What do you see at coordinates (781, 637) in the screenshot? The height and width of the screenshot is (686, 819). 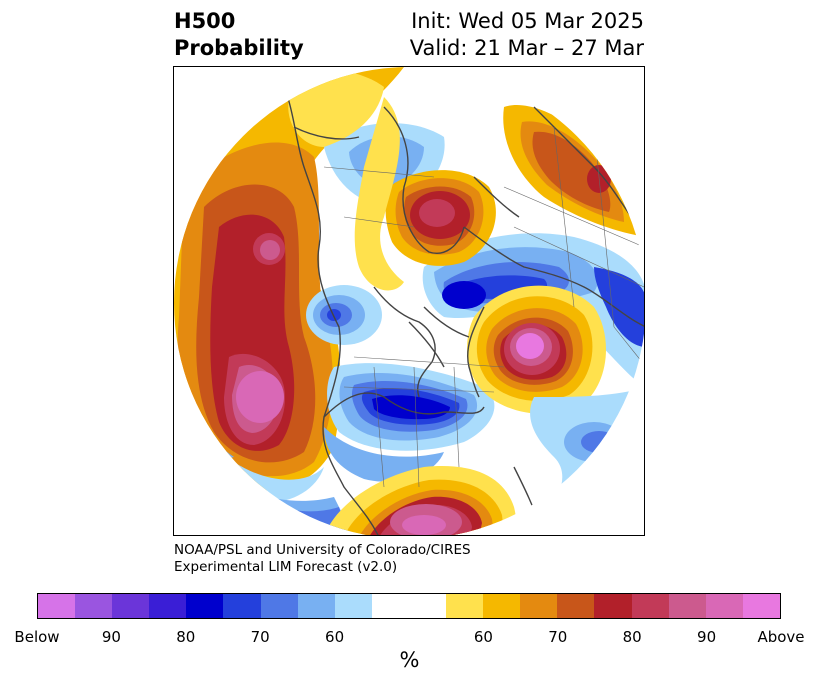 I see `colorbar-tick-label: Above` at bounding box center [781, 637].